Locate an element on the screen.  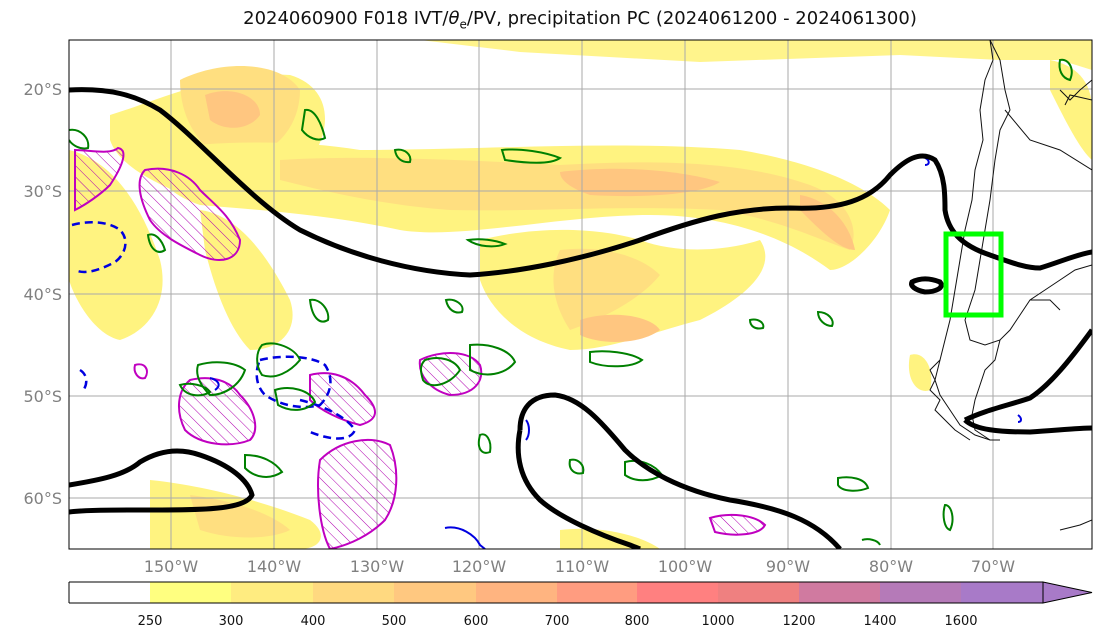
colorbar-outline is located at coordinates (555, 592).